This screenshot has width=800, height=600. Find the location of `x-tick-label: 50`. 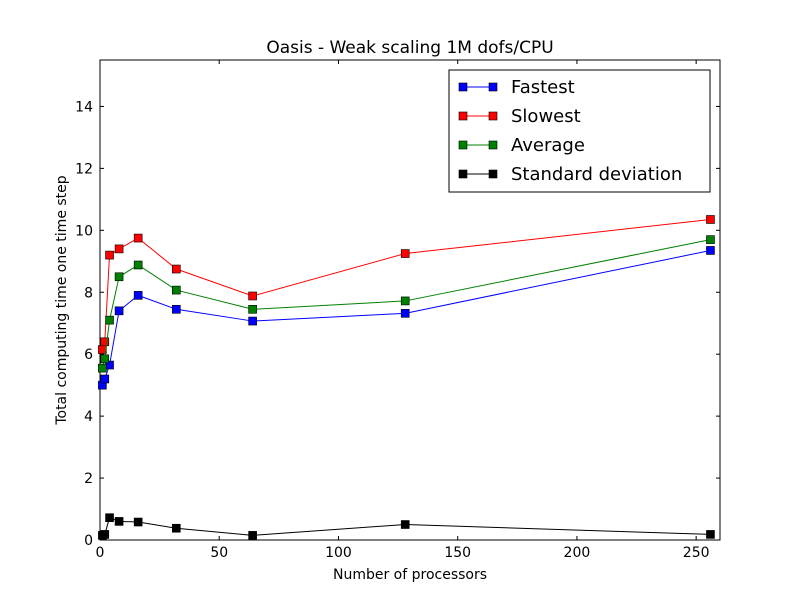

x-tick-label: 50 is located at coordinates (219, 553).